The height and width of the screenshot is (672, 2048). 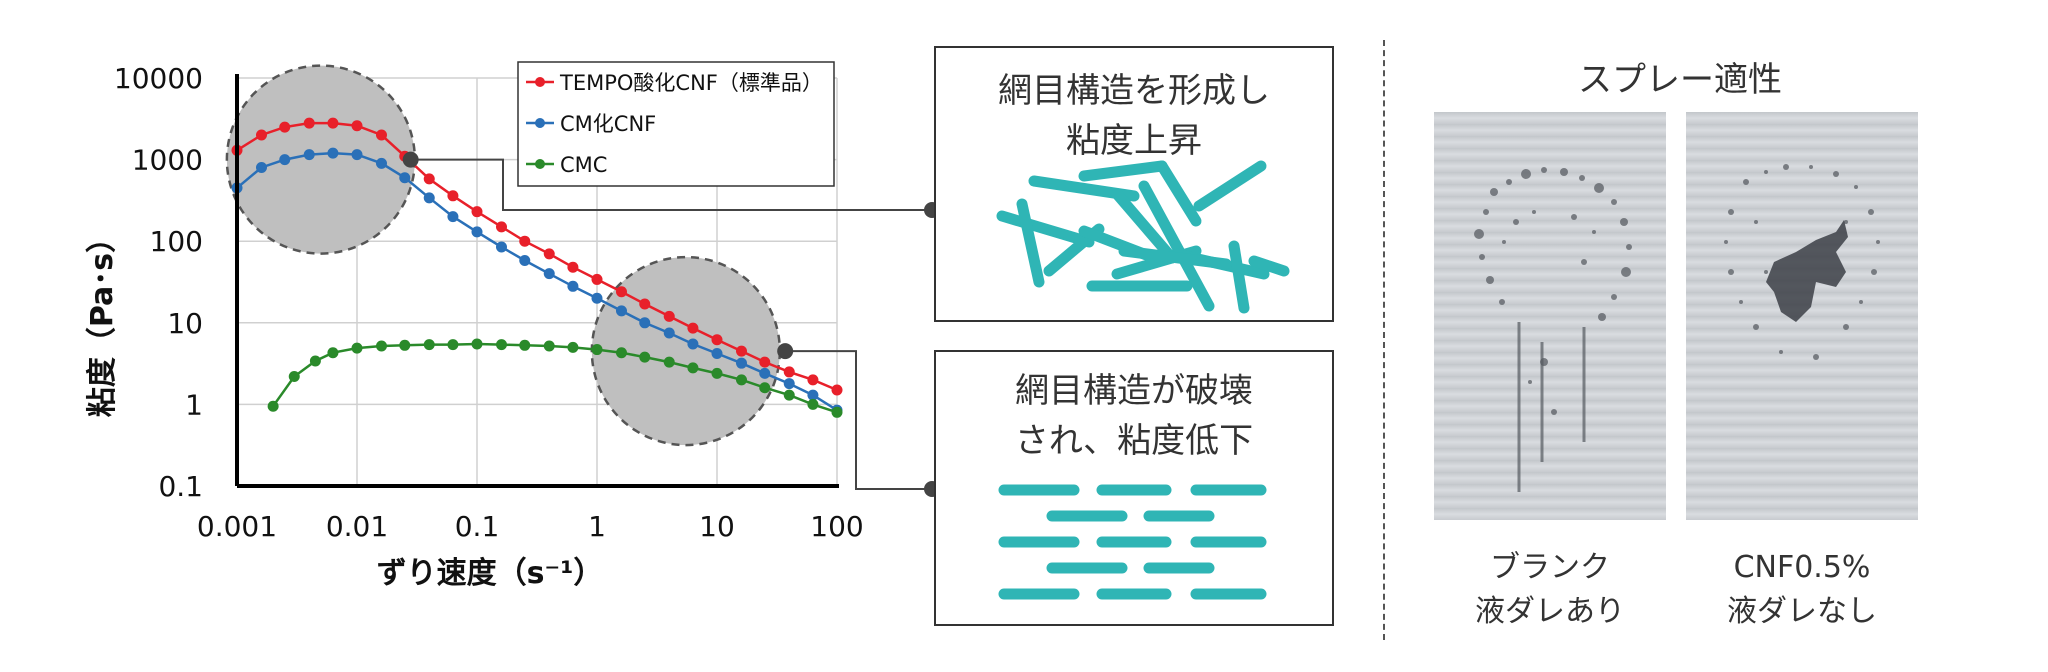 What do you see at coordinates (357, 526) in the screenshot?
I see `x-tick-label: 0.01` at bounding box center [357, 526].